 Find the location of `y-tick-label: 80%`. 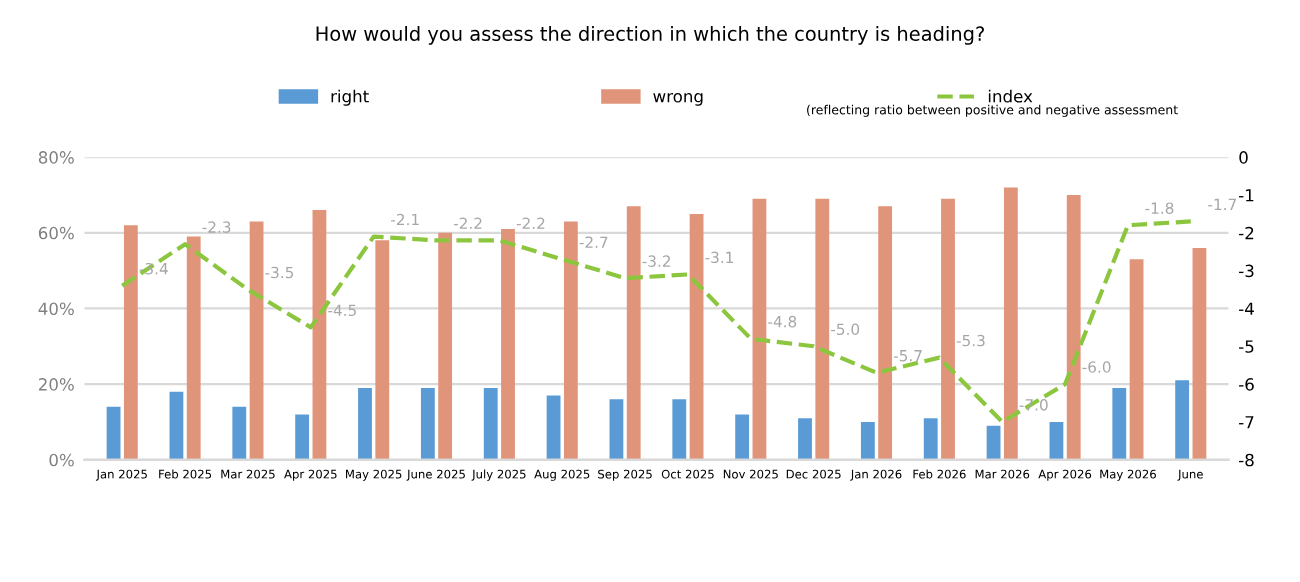

y-tick-label: 80% is located at coordinates (56, 157).